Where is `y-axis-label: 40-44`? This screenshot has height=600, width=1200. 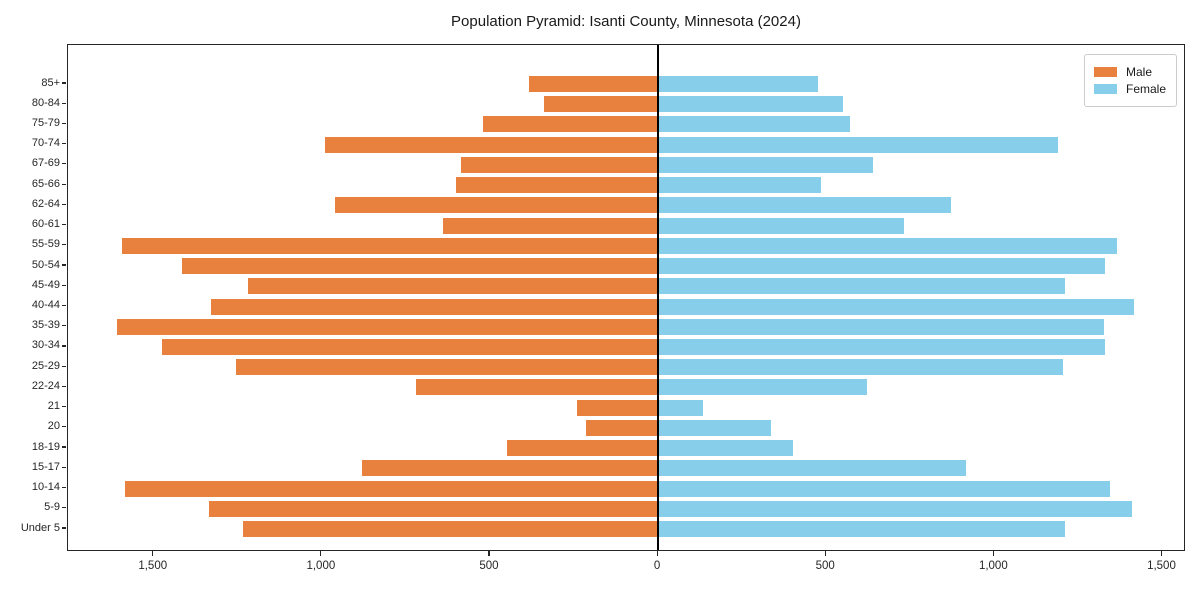 y-axis-label: 40-44 is located at coordinates (45, 305).